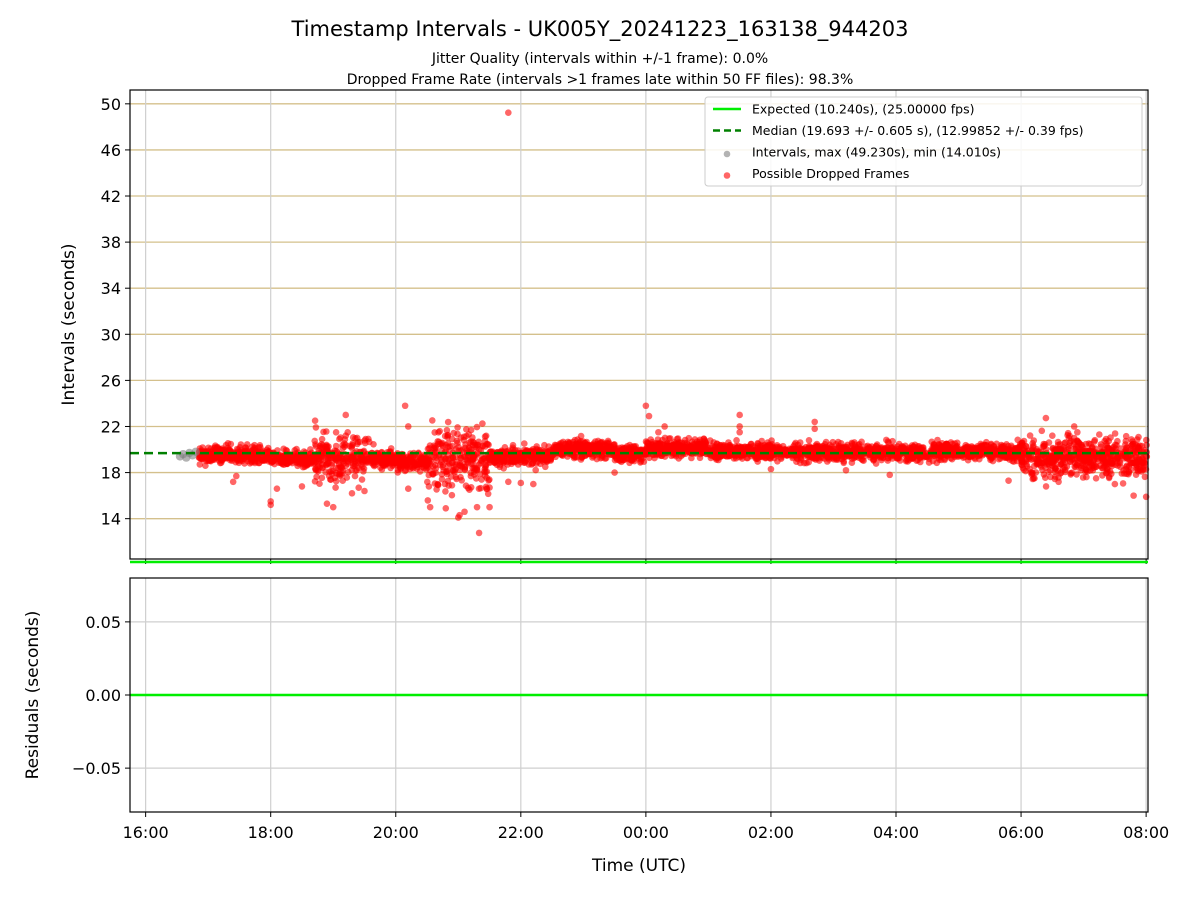 The width and height of the screenshot is (1200, 900). I want to click on legend-swatch-marker, so click(727, 154).